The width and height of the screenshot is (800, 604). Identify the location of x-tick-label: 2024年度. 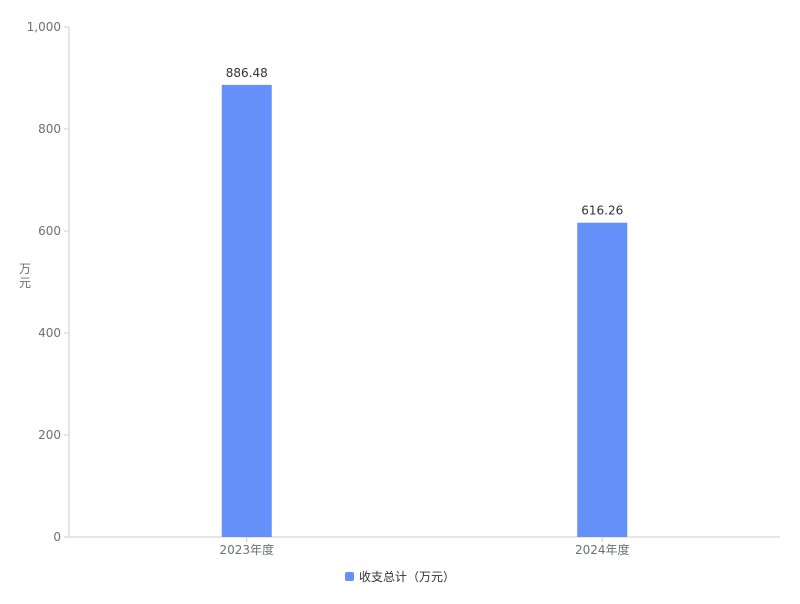
(602, 549).